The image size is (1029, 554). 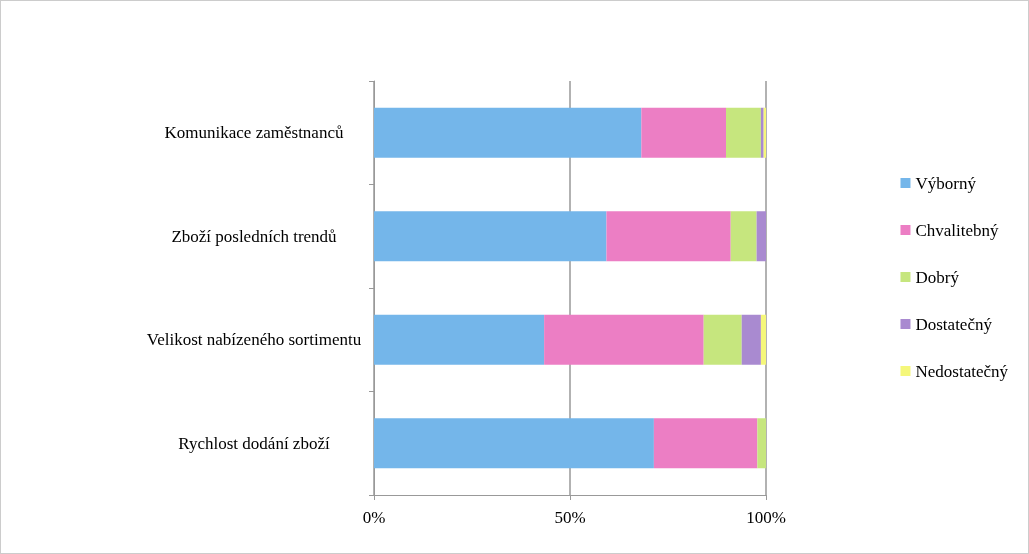 I want to click on x-tick-label: 0%, so click(x=374, y=517).